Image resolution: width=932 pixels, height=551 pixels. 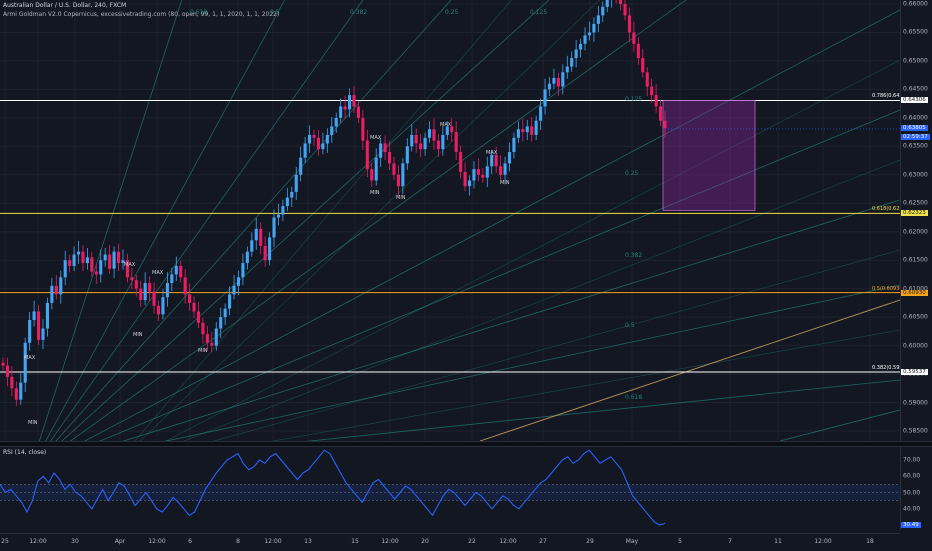 What do you see at coordinates (886, 288) in the screenshot?
I see `fib-level-label: 0.5(0.60930)` at bounding box center [886, 288].